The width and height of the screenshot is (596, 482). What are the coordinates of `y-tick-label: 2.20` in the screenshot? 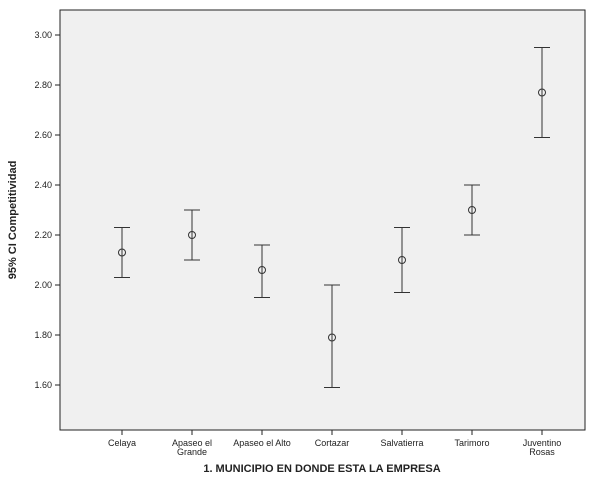 It's located at (43, 235).